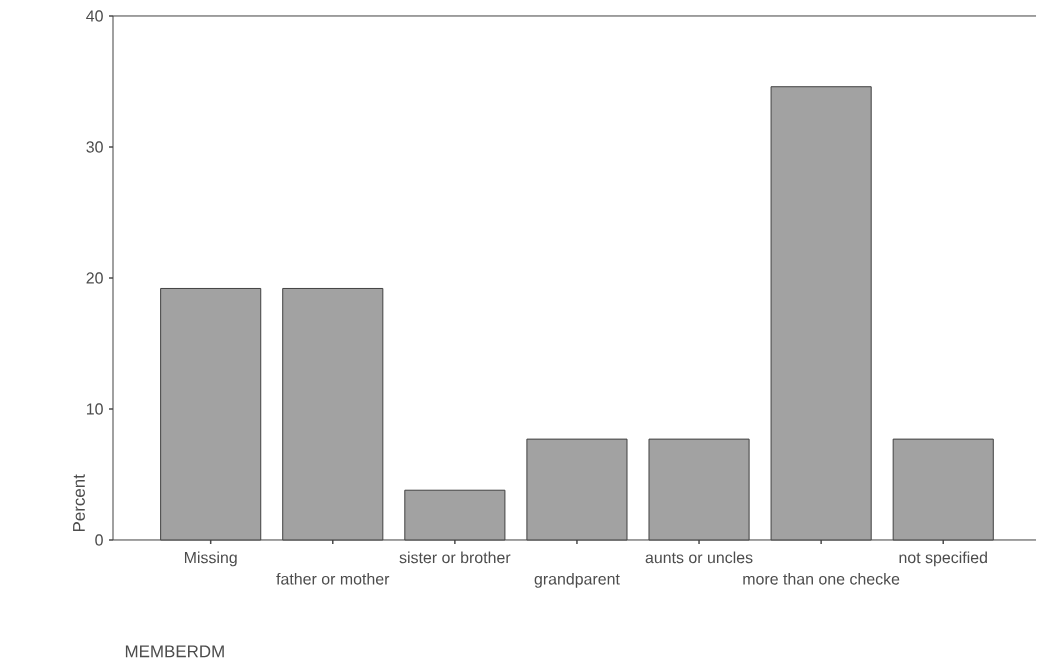 The height and width of the screenshot is (669, 1038). Describe the element at coordinates (79, 503) in the screenshot. I see `y-axis-title: Percent` at that location.